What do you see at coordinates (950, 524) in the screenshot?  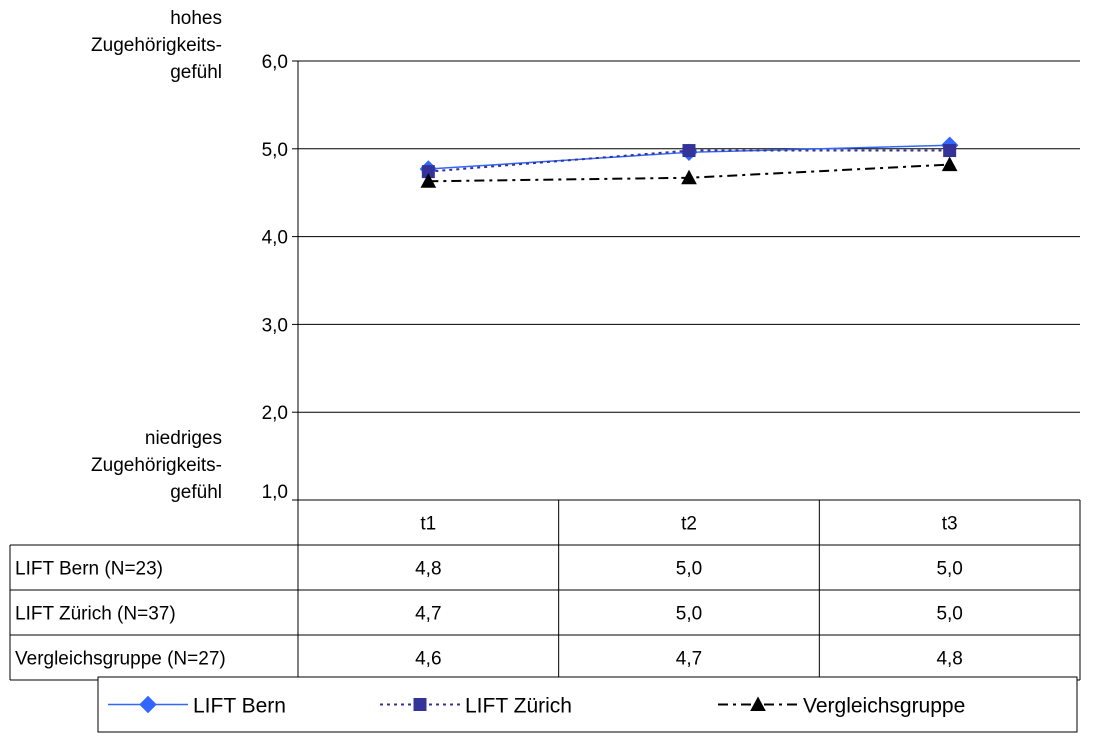 I see `category-label: t3` at bounding box center [950, 524].